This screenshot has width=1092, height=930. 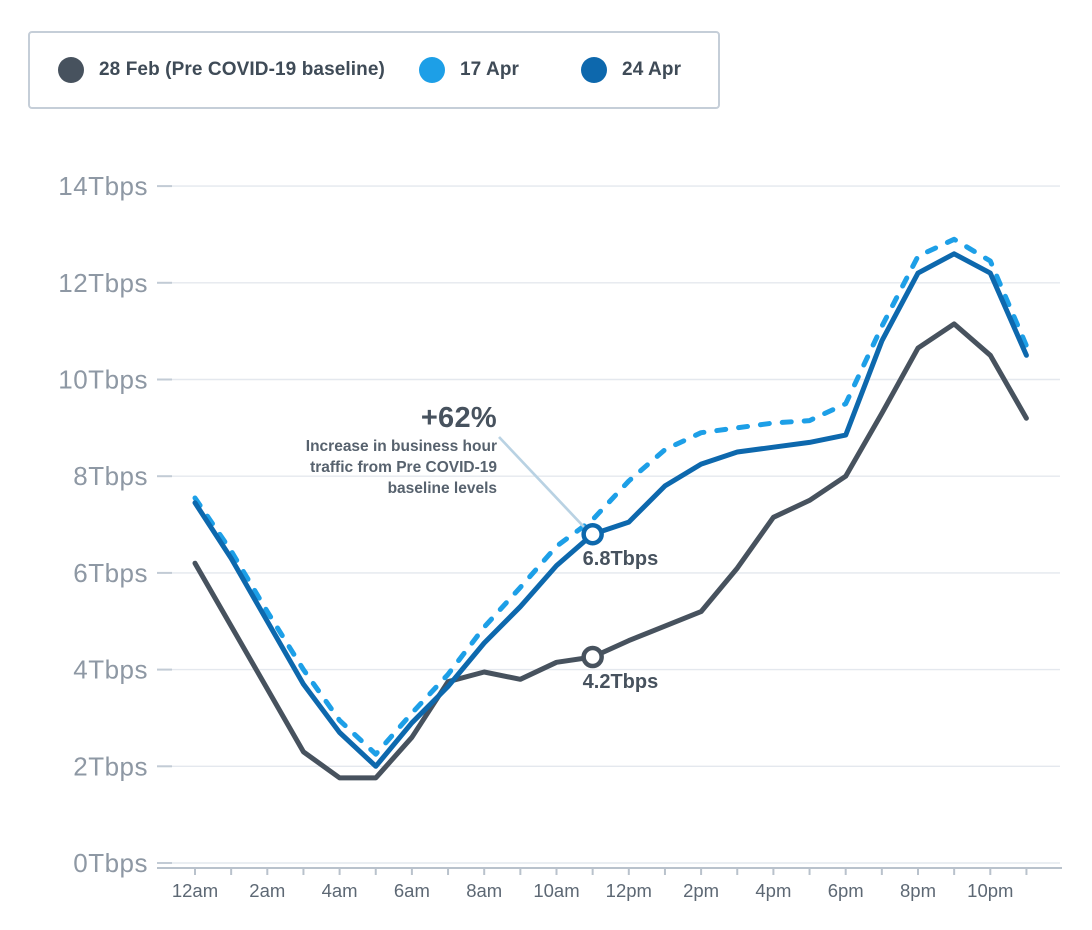 I want to click on x-axis-label: 2am, so click(x=267, y=890).